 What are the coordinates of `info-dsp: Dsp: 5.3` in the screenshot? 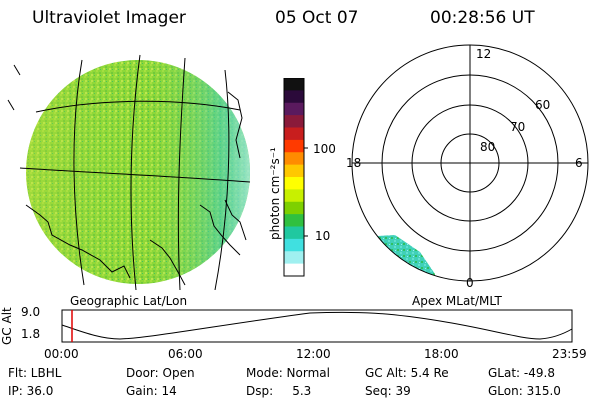 It's located at (279, 391).